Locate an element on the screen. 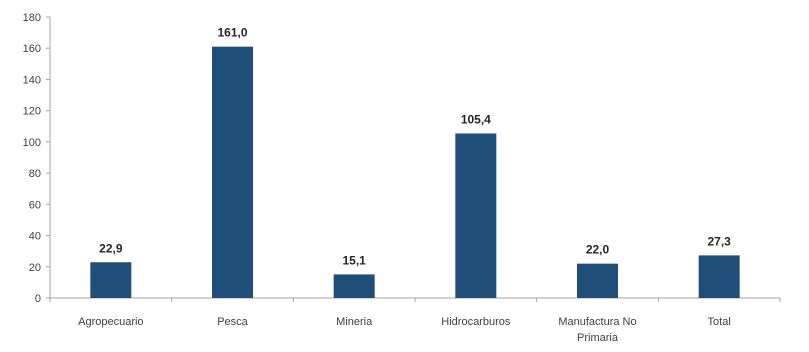 Image resolution: width=809 pixels, height=352 pixels. y-tick-label: 0 is located at coordinates (38, 299).